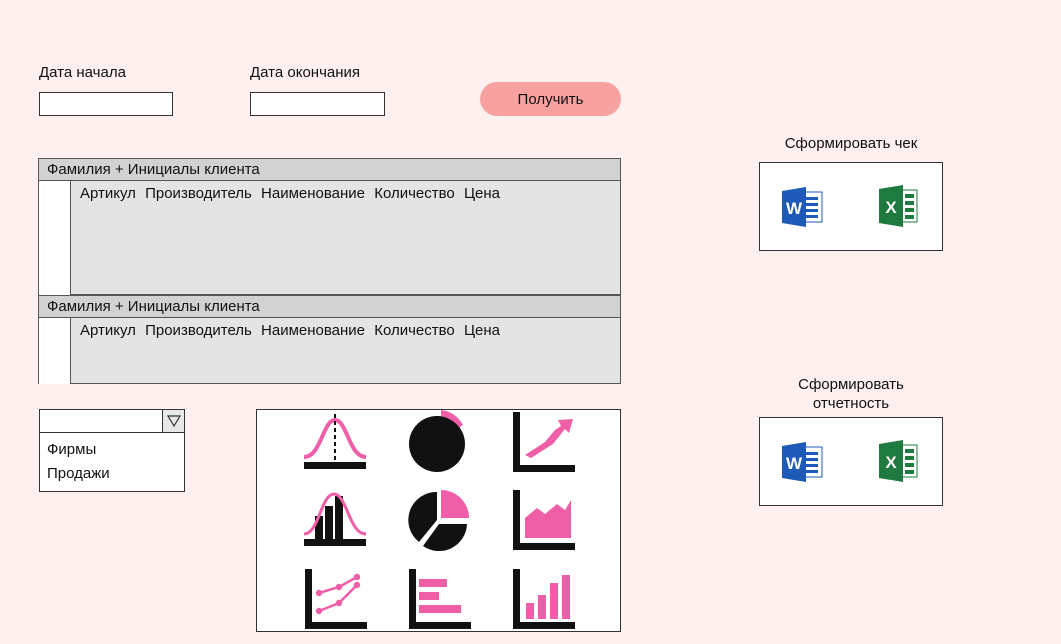 This screenshot has width=1061, height=644. I want to click on report-panel-title-line2: отчетность, so click(851, 403).